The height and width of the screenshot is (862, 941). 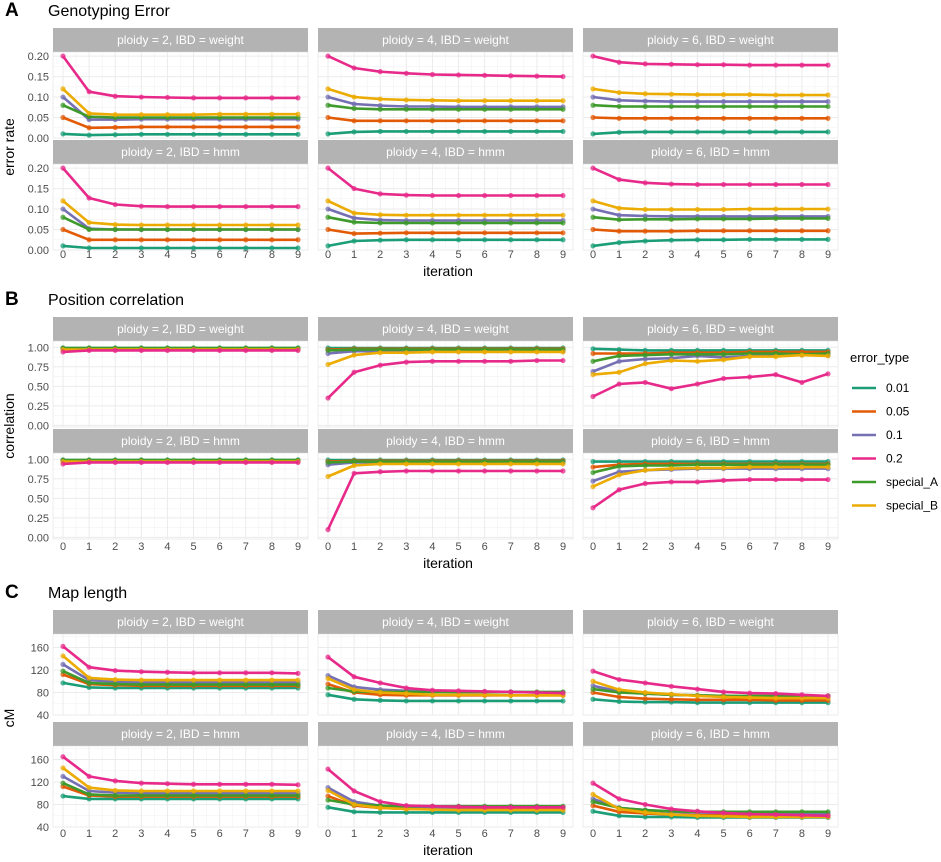 I want to click on x-tick-label: 2, so click(x=115, y=834).